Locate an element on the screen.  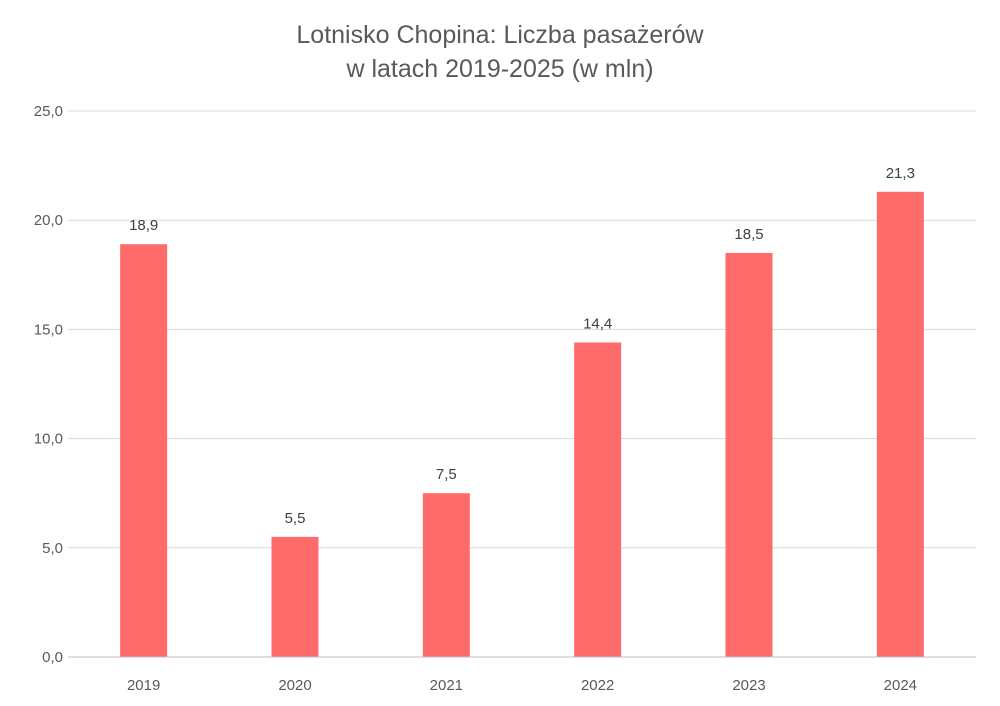
bar-2019 is located at coordinates (144, 450).